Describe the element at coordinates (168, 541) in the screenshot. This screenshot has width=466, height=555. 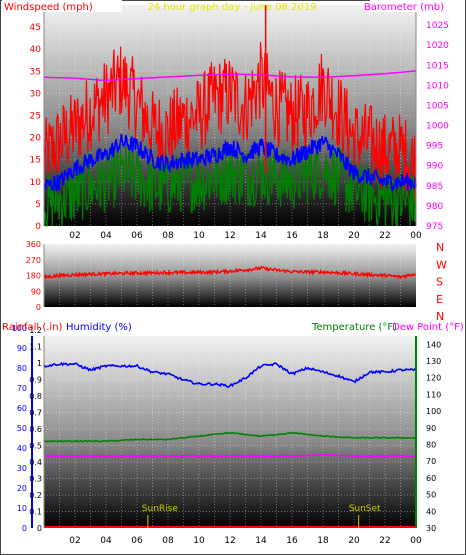
I see `climate-x-tick-label: 08` at that location.